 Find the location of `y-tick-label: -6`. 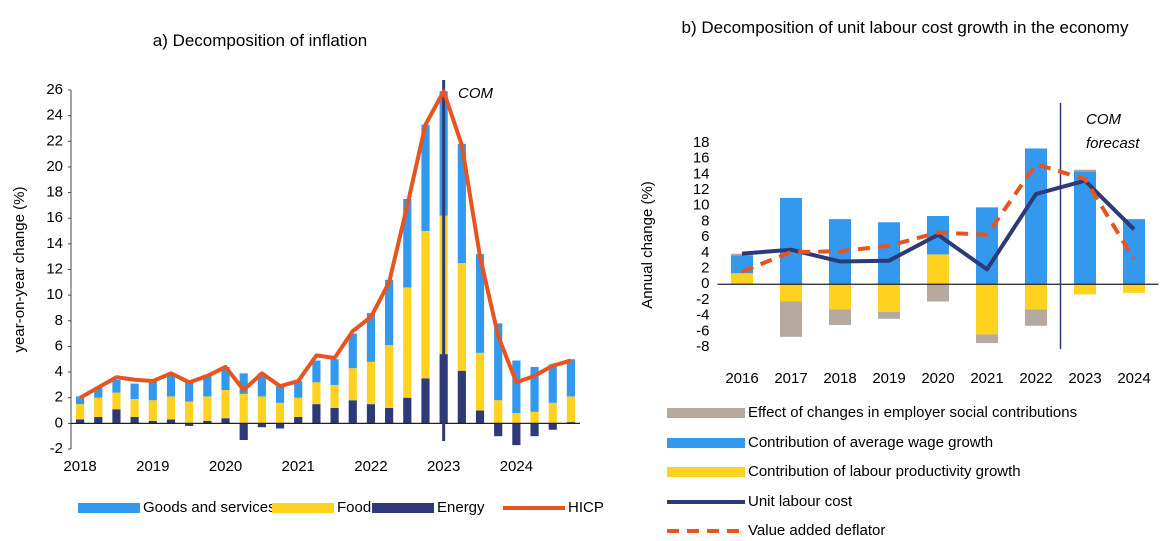

y-tick-label: -6 is located at coordinates (702, 330).